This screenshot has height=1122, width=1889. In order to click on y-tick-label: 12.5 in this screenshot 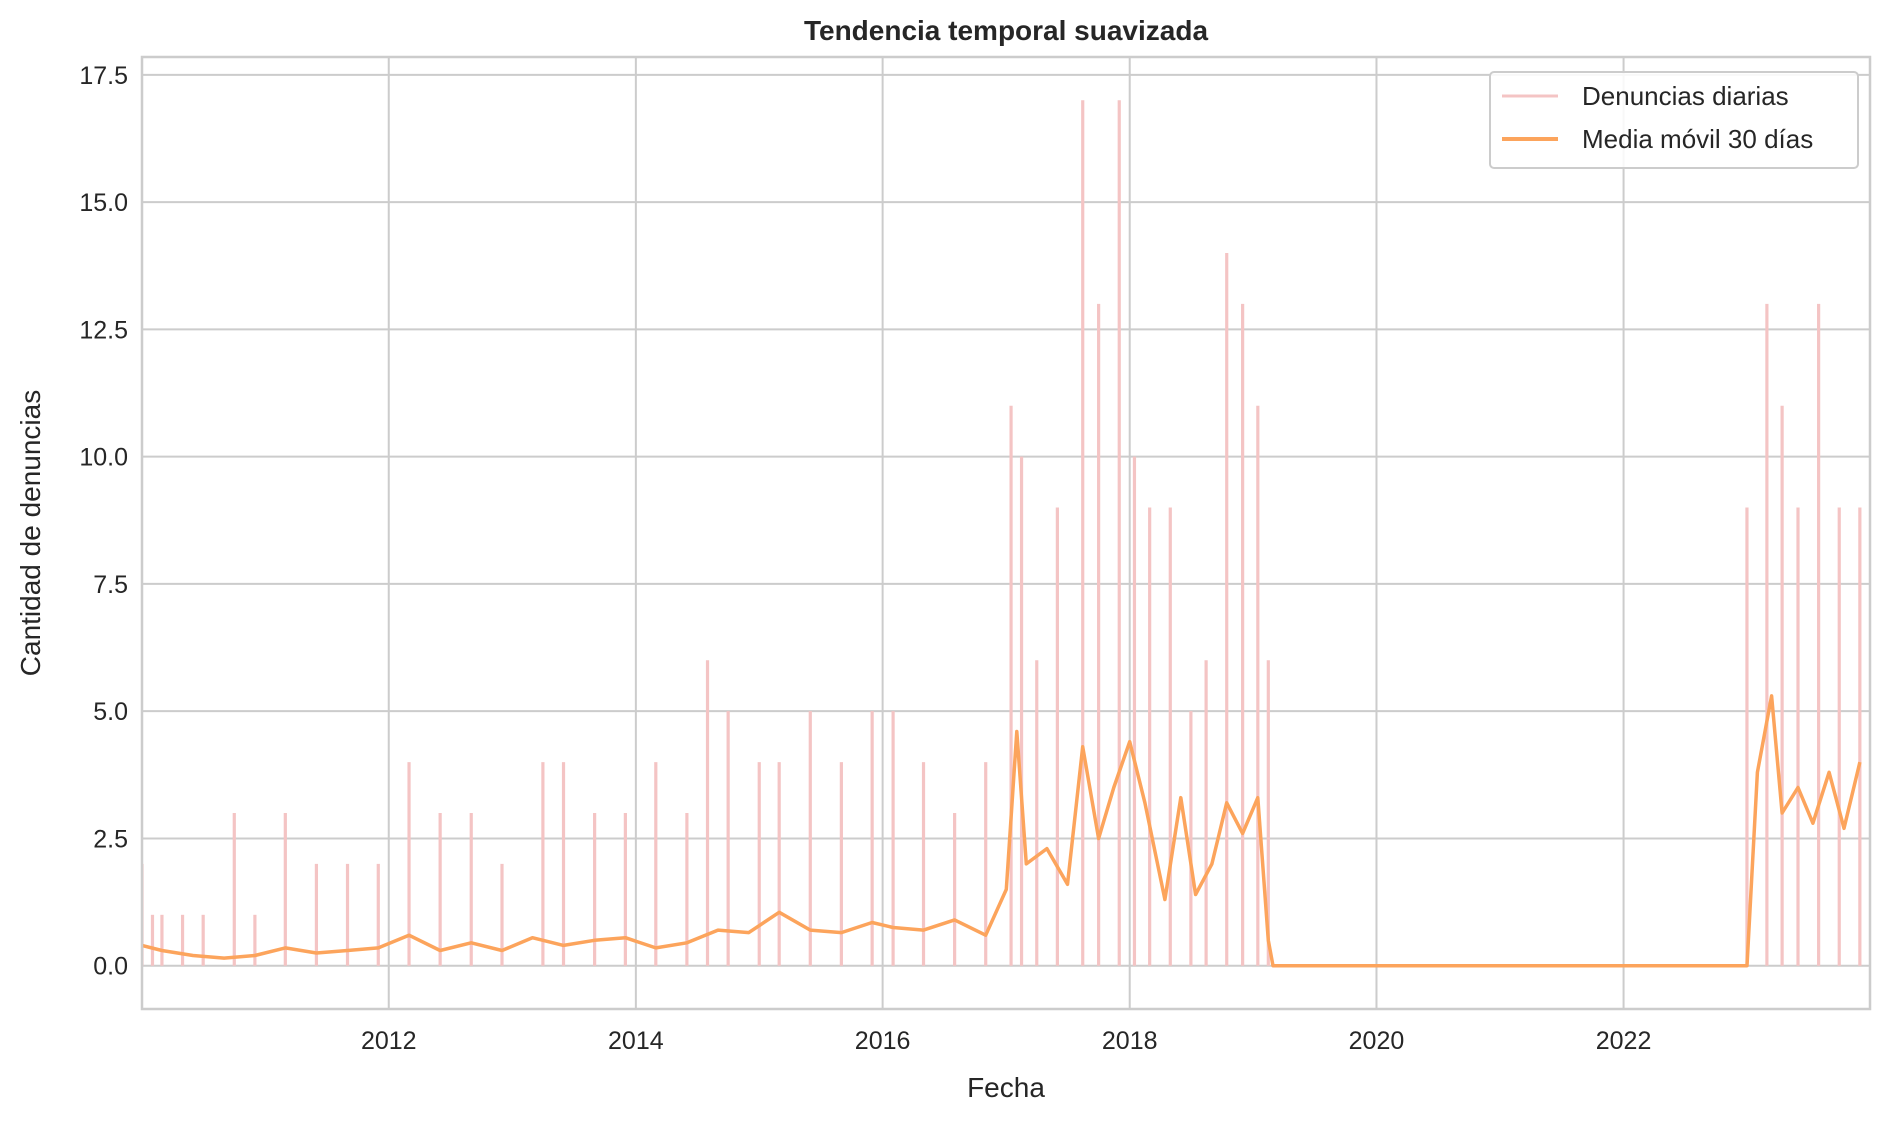, I will do `click(103, 330)`.